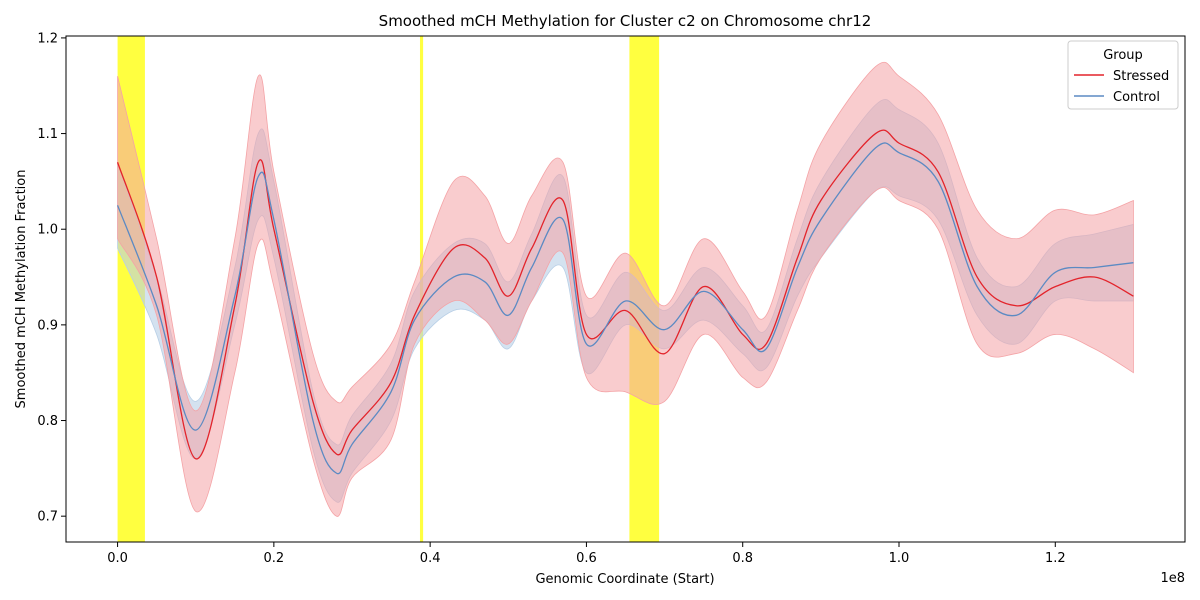  What do you see at coordinates (51, 278) in the screenshot?
I see `y-axis-ticks: 0.7 0.8 0.9 1.0 1.1 1.2` at bounding box center [51, 278].